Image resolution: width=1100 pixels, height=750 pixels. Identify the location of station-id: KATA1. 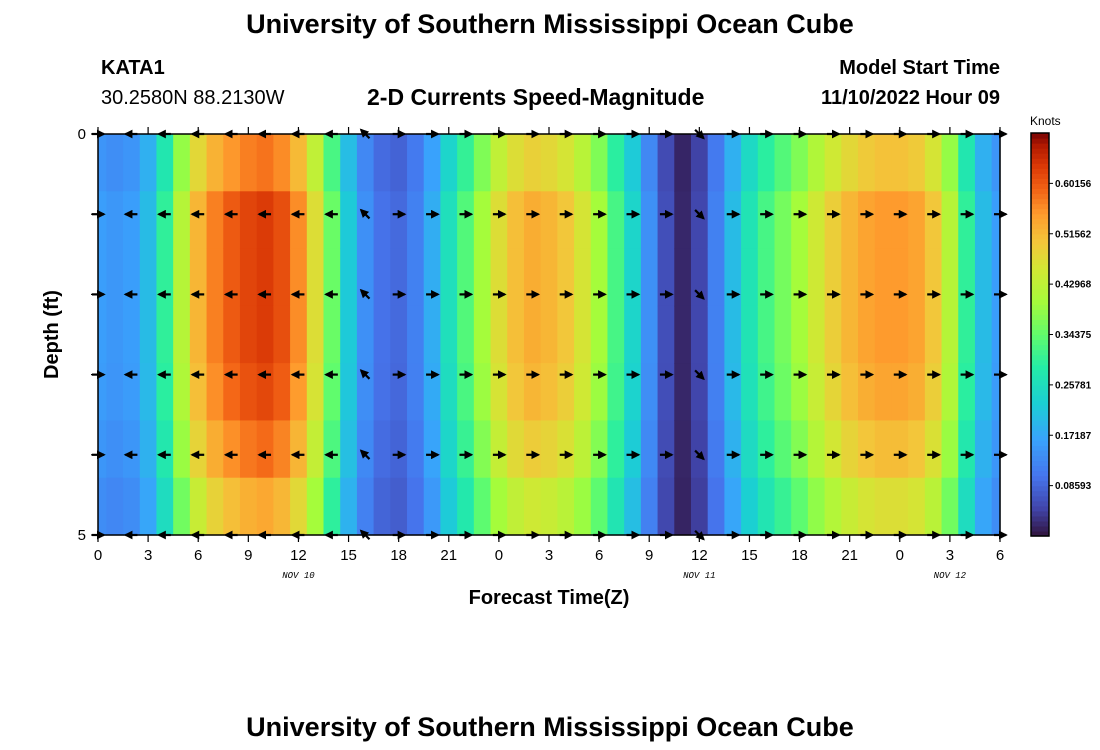
(133, 68).